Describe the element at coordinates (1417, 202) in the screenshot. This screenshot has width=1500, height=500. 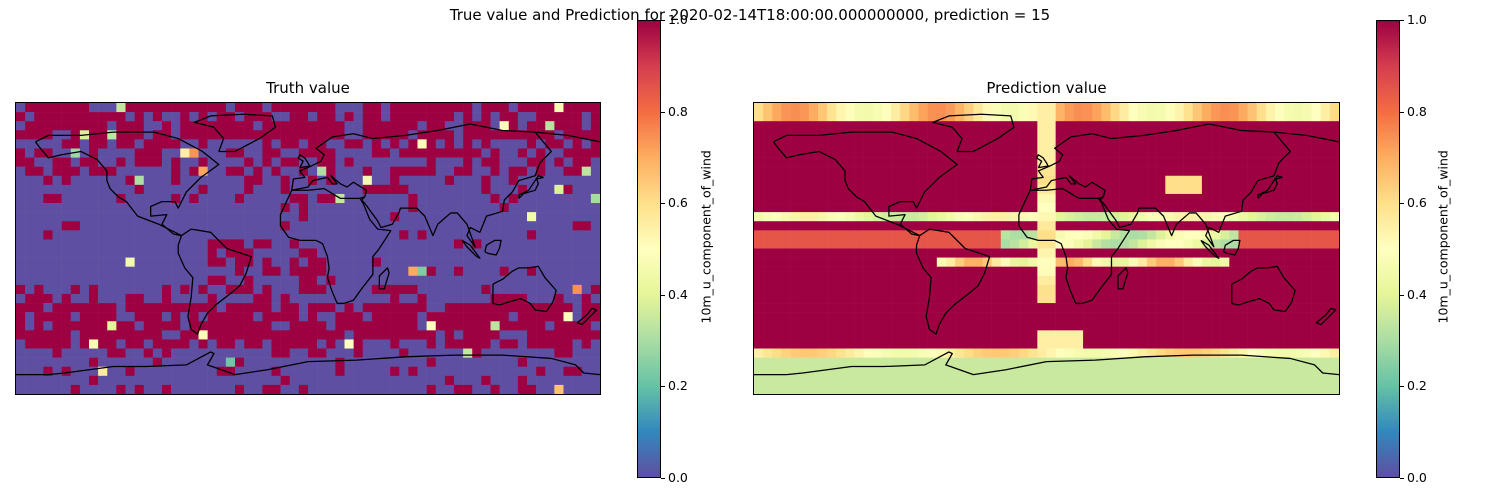
I see `colorbar-tick-label: 0.6` at that location.